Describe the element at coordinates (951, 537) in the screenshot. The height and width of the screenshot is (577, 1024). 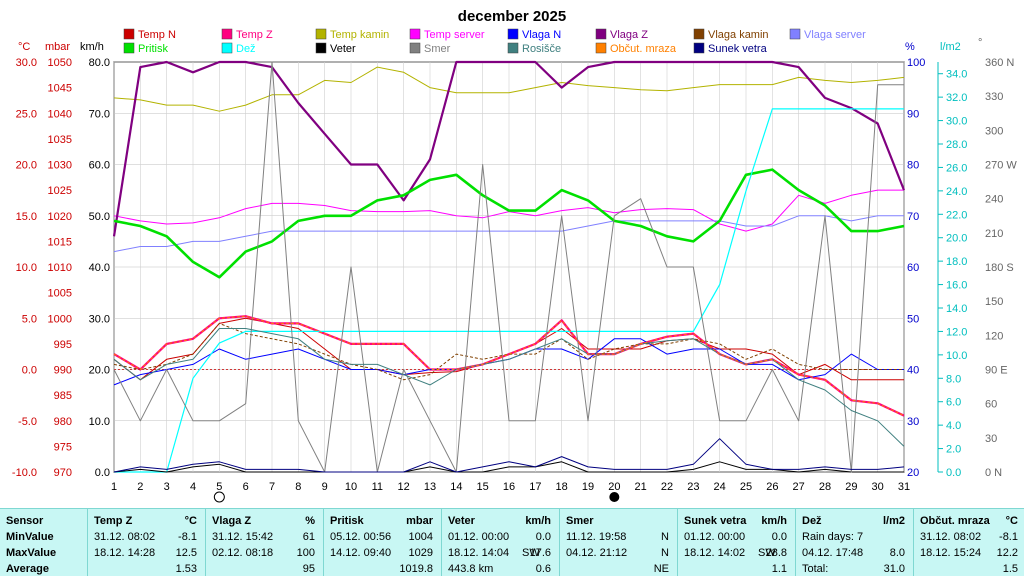
I see `obcut-min-time: 31.12. 08:02` at that location.